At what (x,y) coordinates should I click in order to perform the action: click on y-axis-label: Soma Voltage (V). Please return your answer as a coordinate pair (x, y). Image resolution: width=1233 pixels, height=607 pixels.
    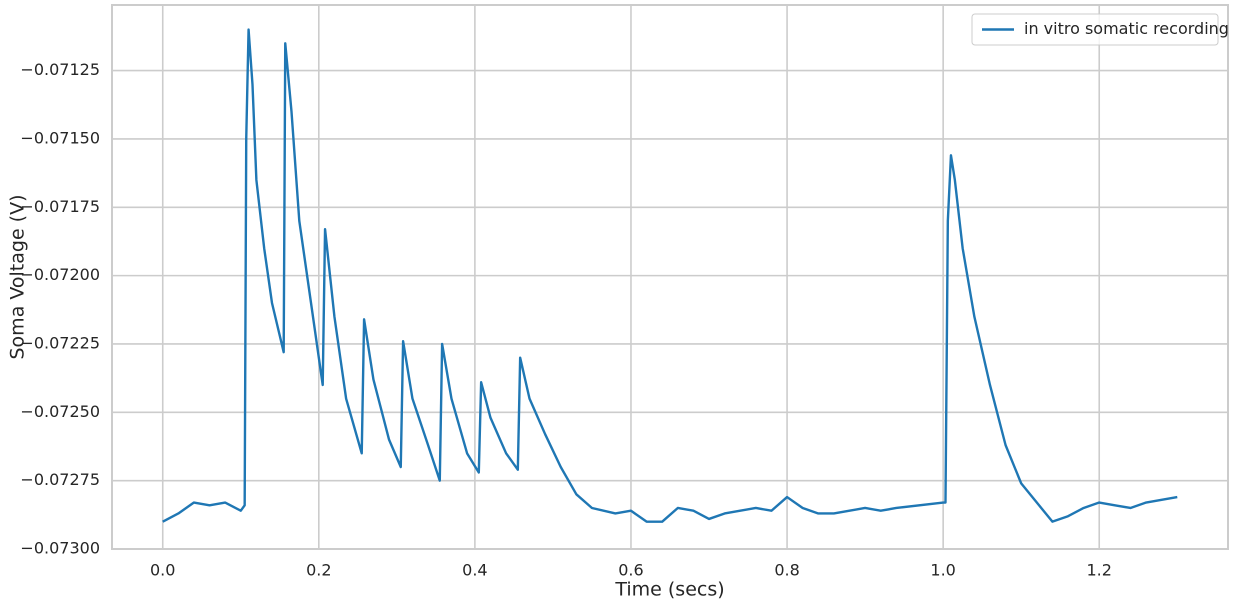
    Looking at the image, I should click on (18, 276).